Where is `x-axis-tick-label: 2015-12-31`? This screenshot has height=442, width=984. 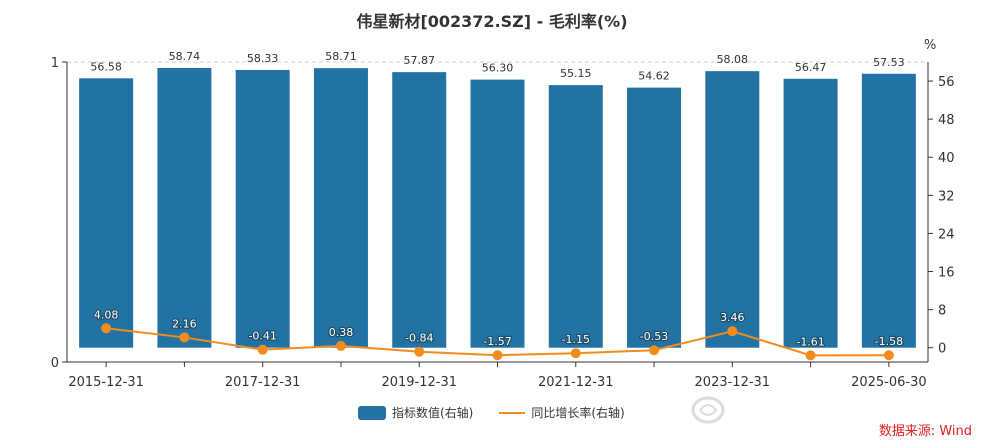
x-axis-tick-label: 2015-12-31 is located at coordinates (106, 382).